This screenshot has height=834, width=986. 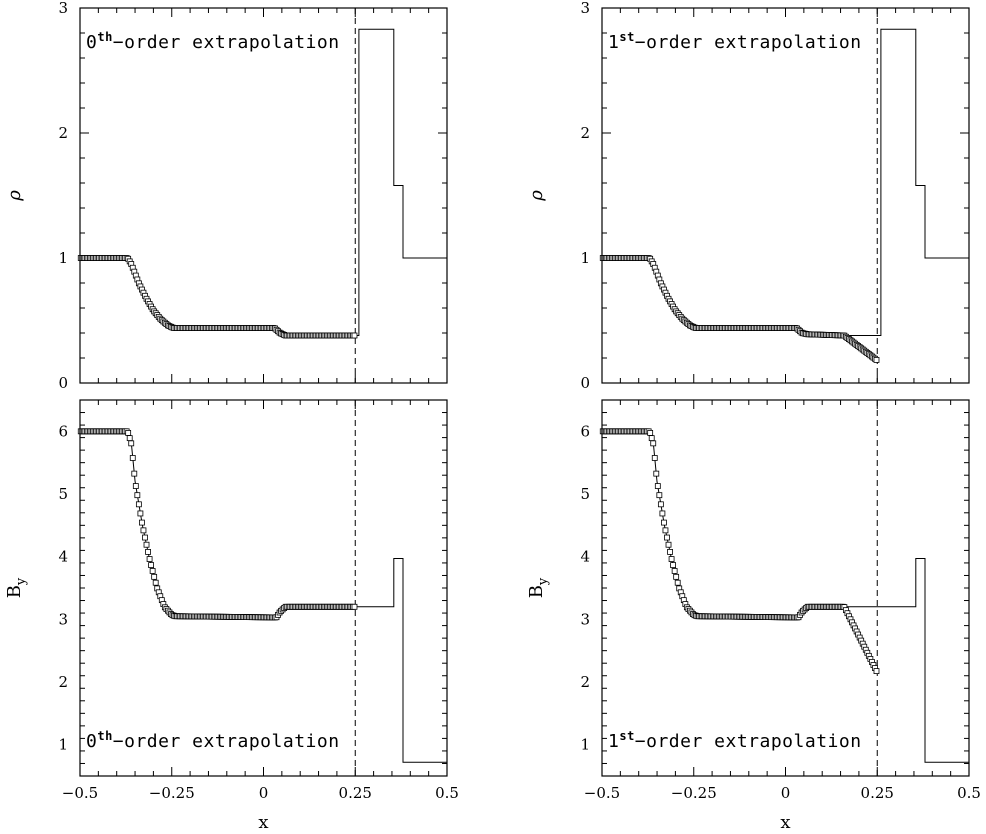 I want to click on y-tick-label: 6, so click(x=585, y=431).